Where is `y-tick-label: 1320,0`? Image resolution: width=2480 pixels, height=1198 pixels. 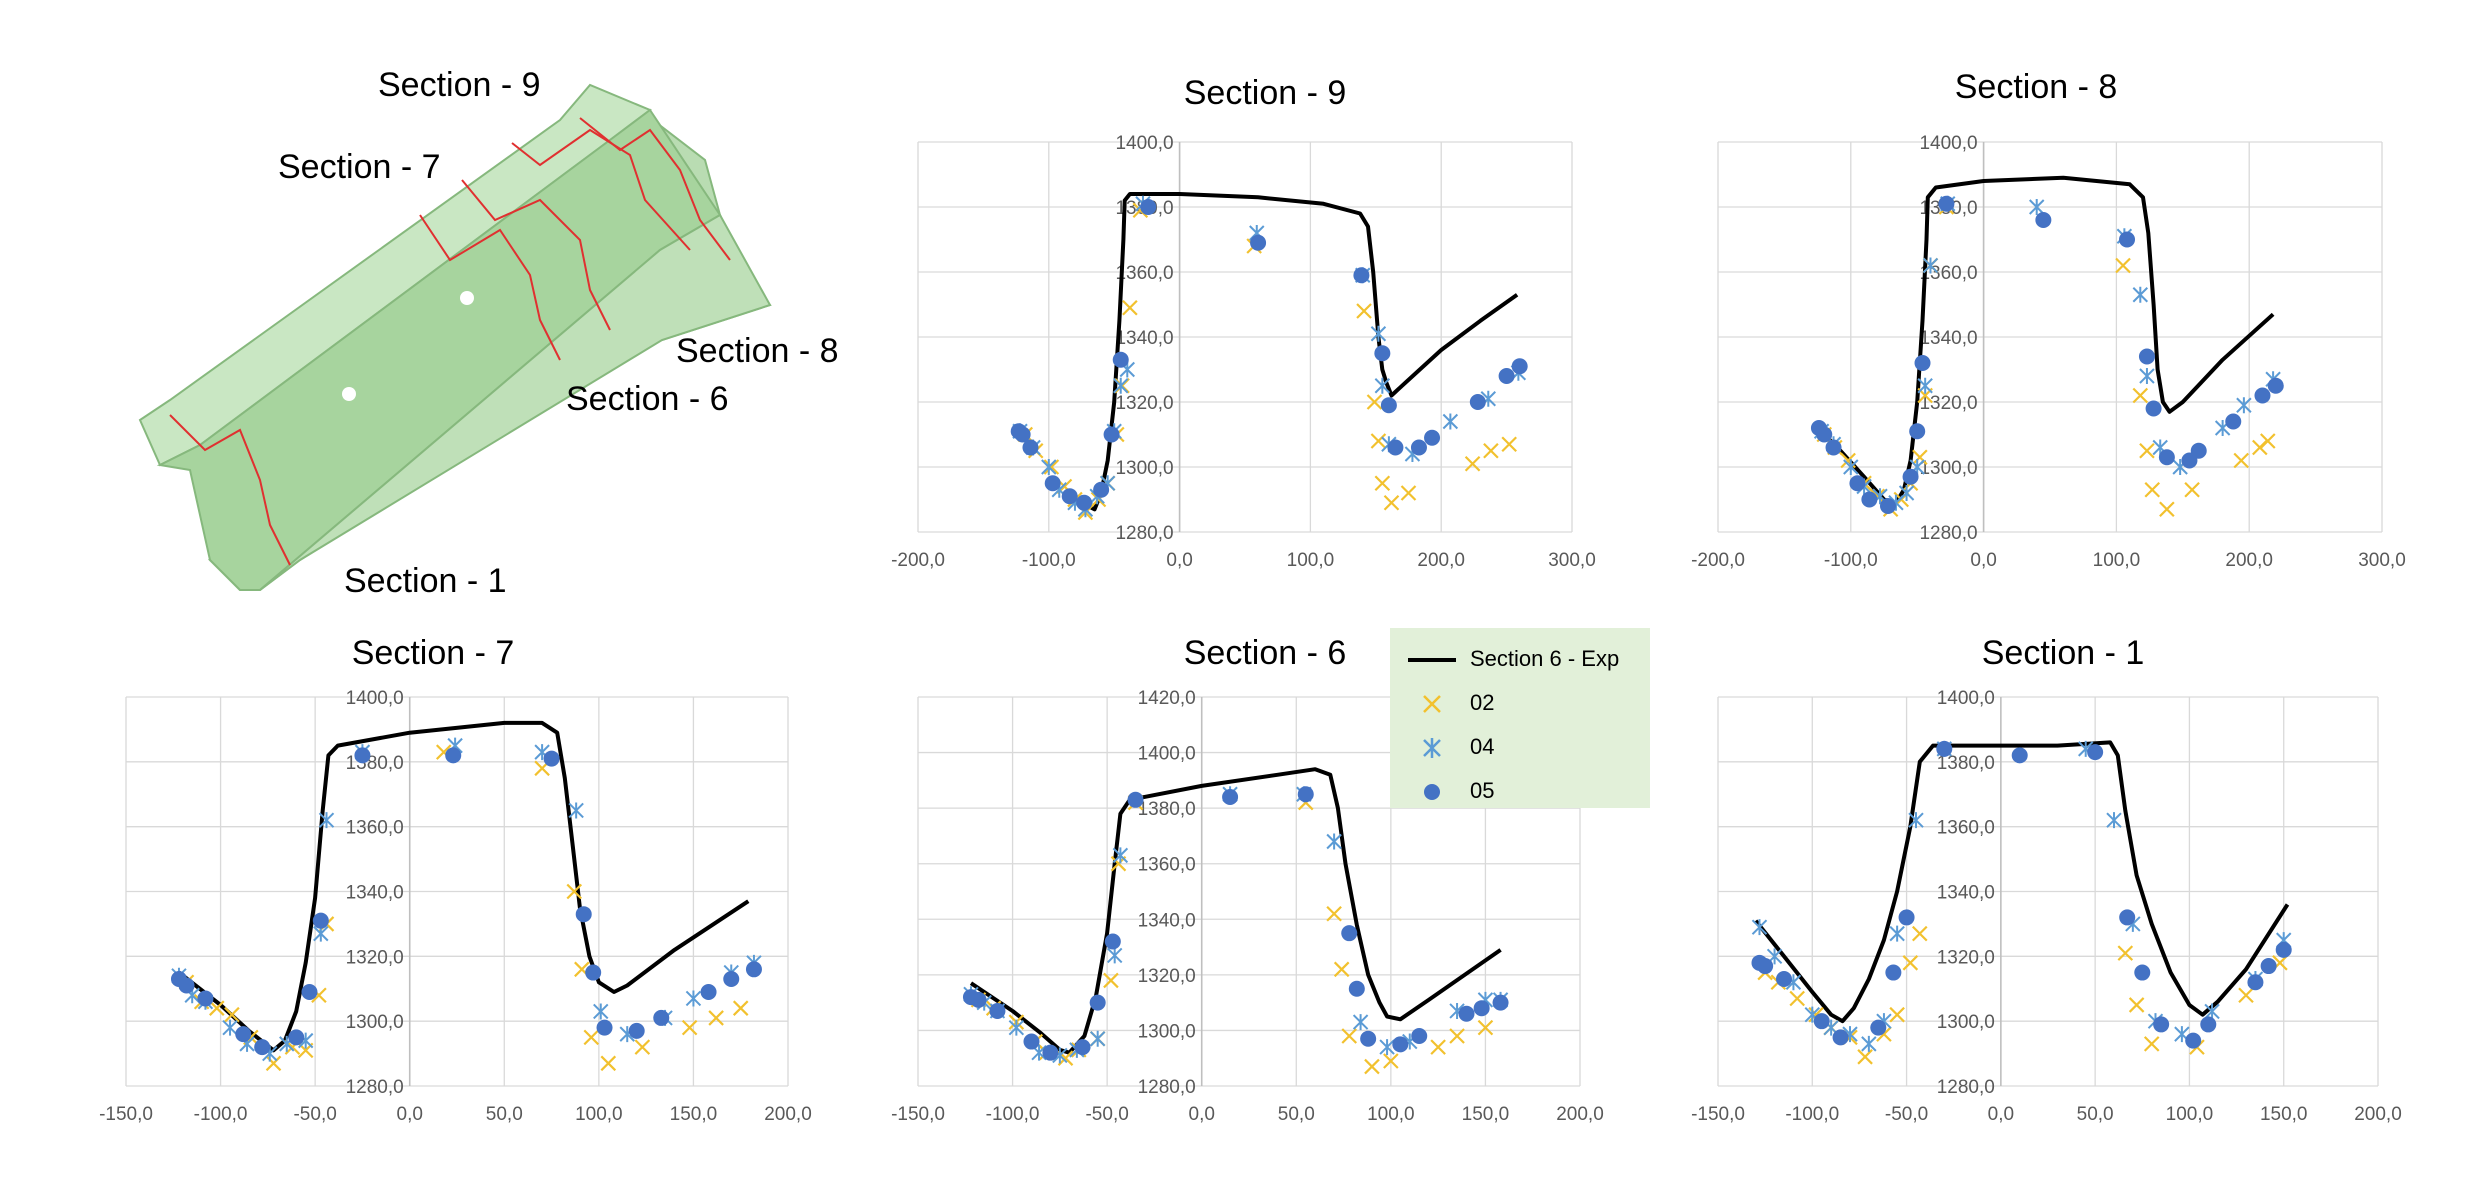
y-tick-label: 1320,0 is located at coordinates (1167, 976).